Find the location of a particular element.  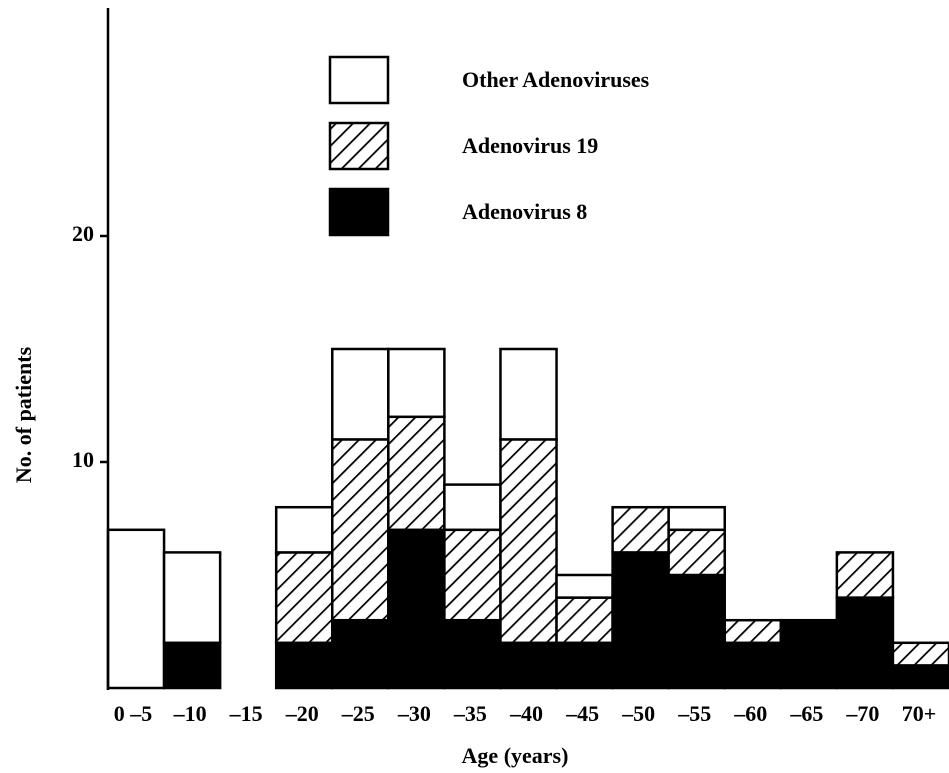

x-tick-label: –35 is located at coordinates (470, 713).